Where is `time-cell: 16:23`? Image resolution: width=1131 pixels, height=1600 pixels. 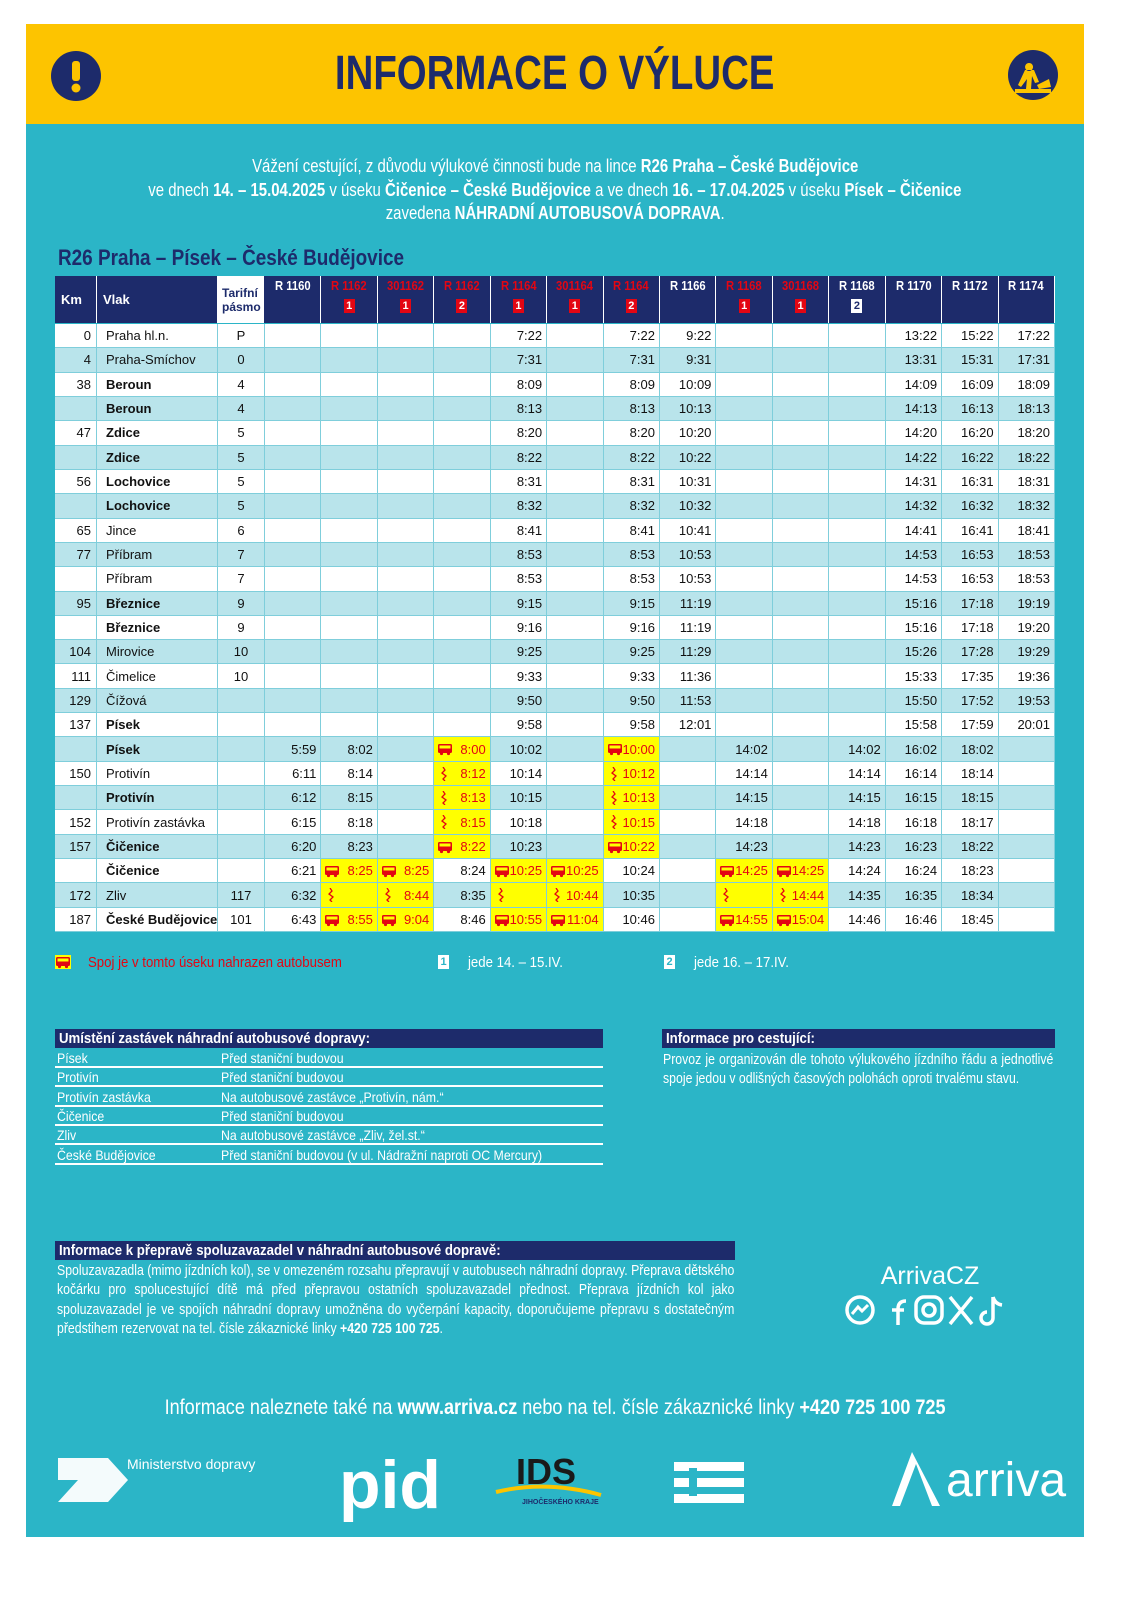 time-cell: 16:23 is located at coordinates (914, 847).